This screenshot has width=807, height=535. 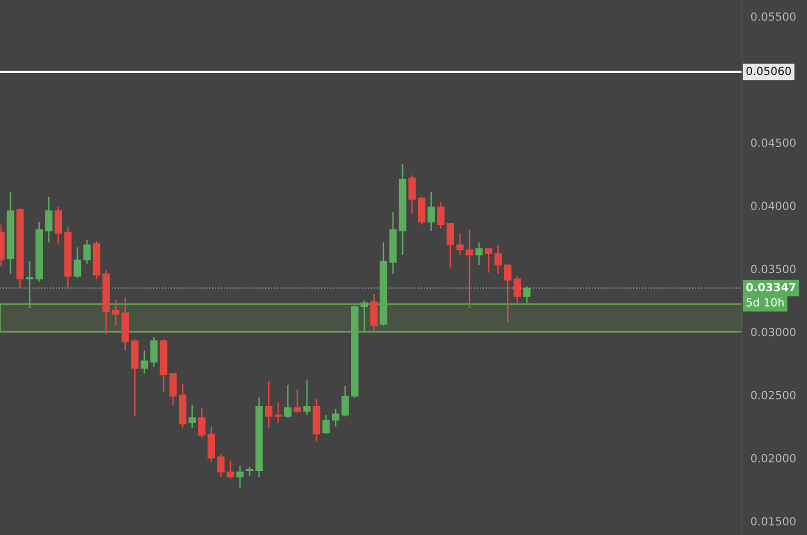 I want to click on y-tick-label: 0.04500, so click(x=773, y=142).